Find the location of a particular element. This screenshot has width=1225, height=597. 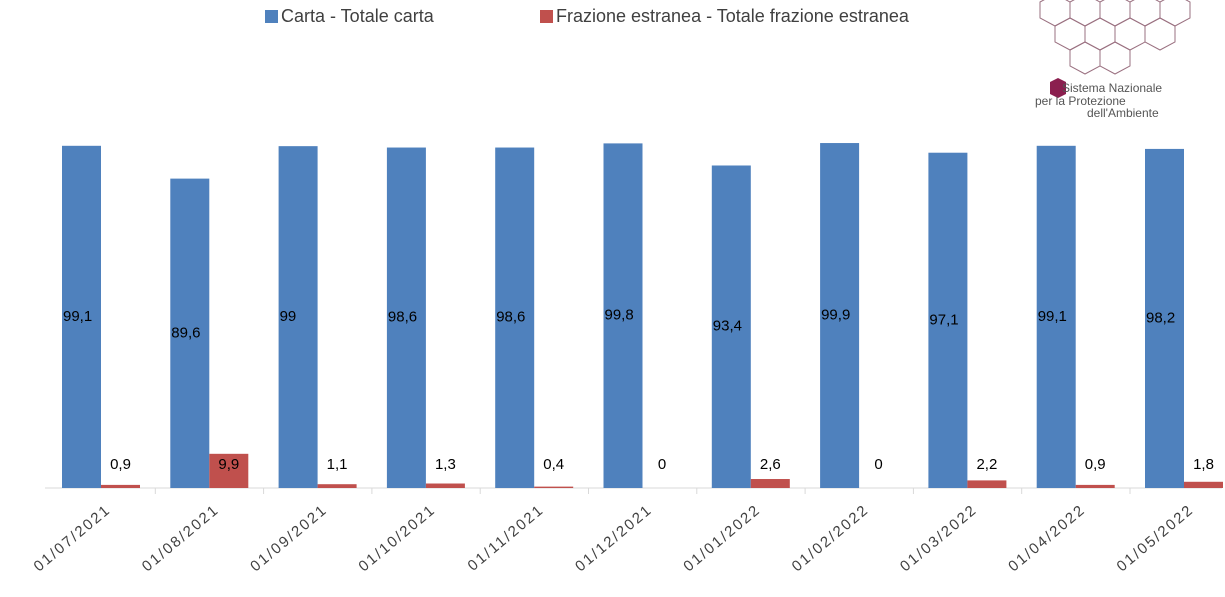

value-label: 9,9 is located at coordinates (228, 464).